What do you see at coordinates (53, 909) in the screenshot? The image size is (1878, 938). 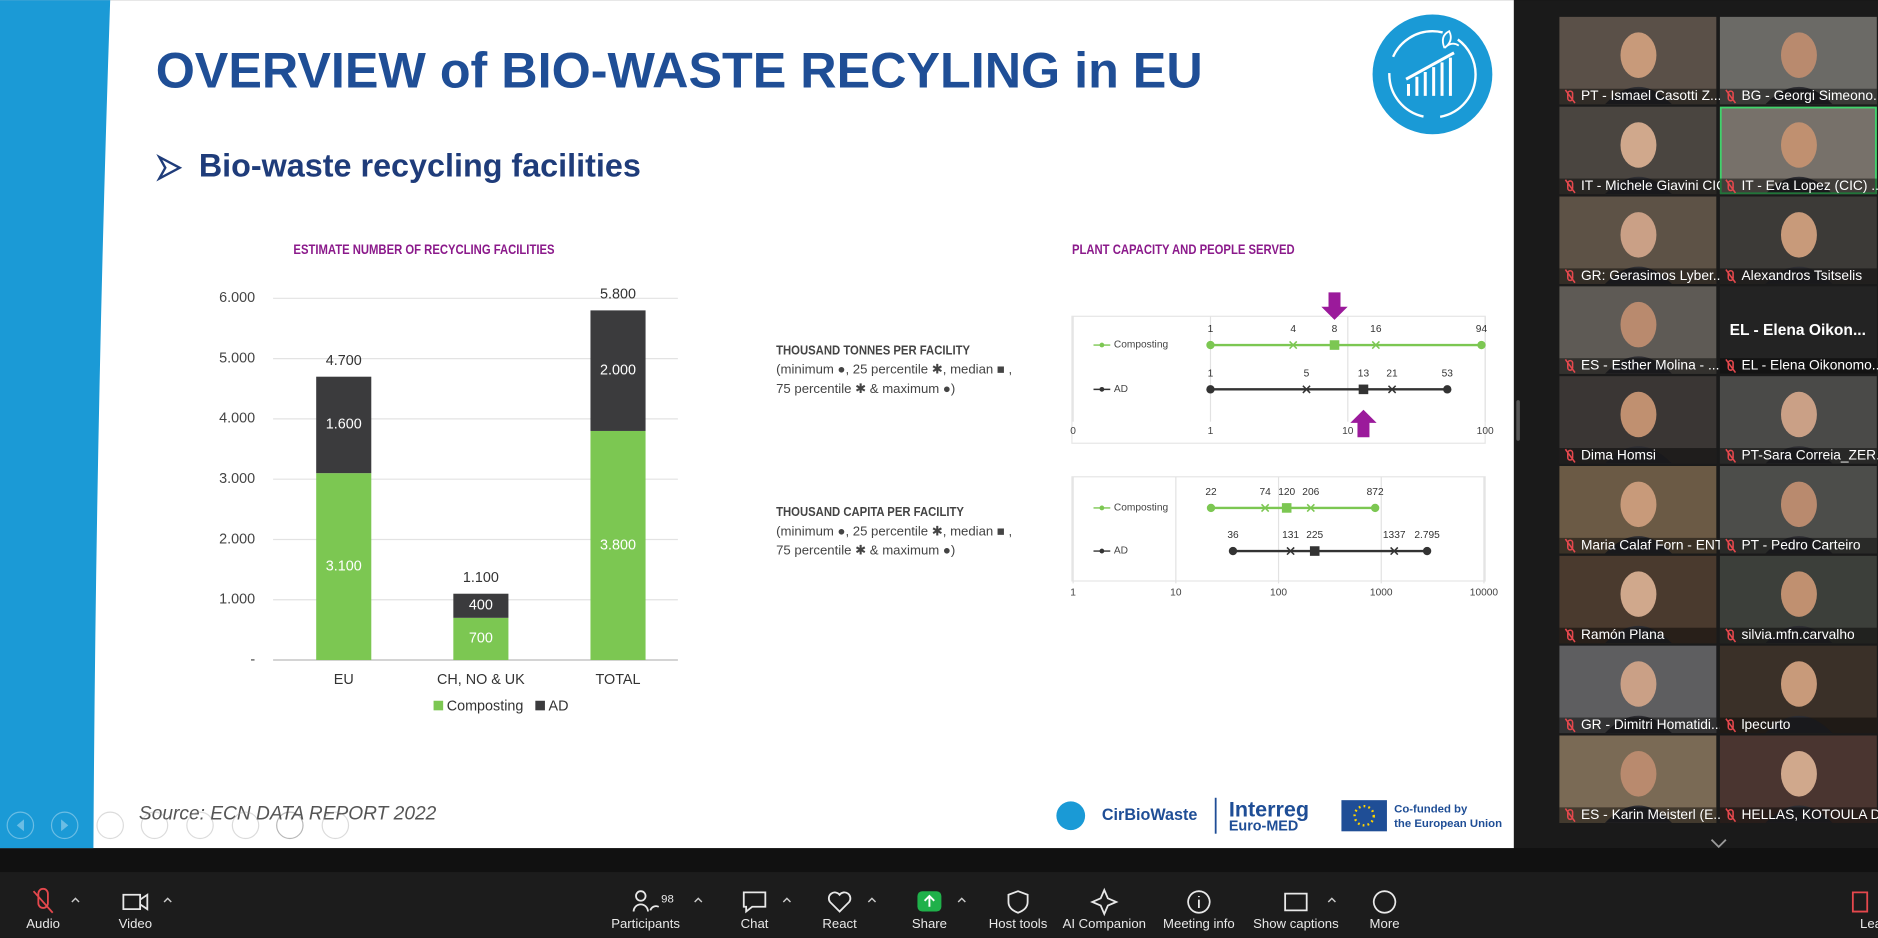 I see `toolbar-button: Audio` at bounding box center [53, 909].